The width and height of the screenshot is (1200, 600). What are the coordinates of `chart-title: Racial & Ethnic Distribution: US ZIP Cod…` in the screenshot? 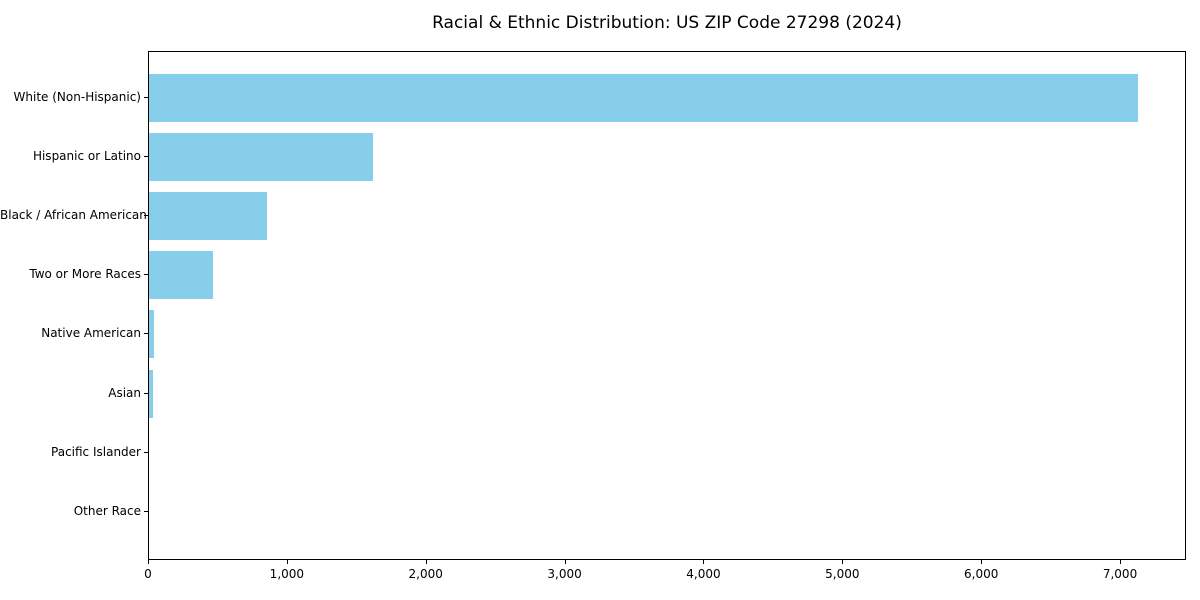 It's located at (667, 23).